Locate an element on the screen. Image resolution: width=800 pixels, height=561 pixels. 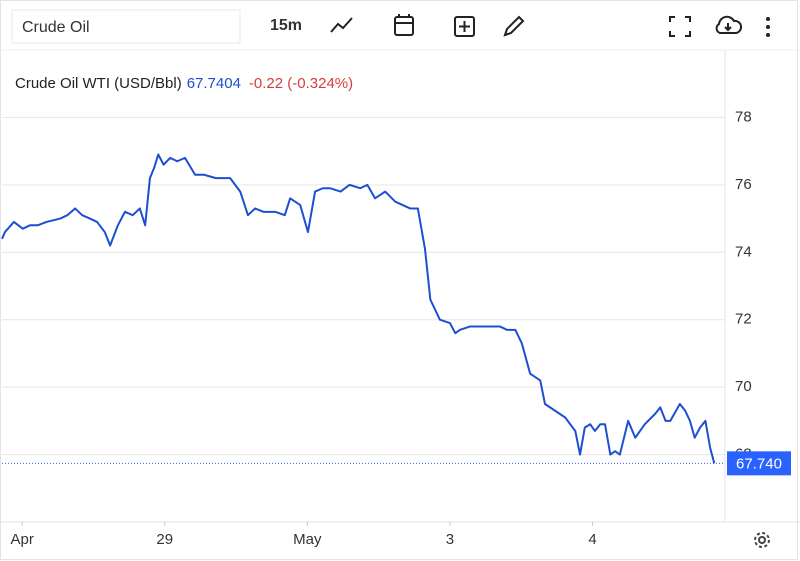
last-price-badge is located at coordinates (759, 463).